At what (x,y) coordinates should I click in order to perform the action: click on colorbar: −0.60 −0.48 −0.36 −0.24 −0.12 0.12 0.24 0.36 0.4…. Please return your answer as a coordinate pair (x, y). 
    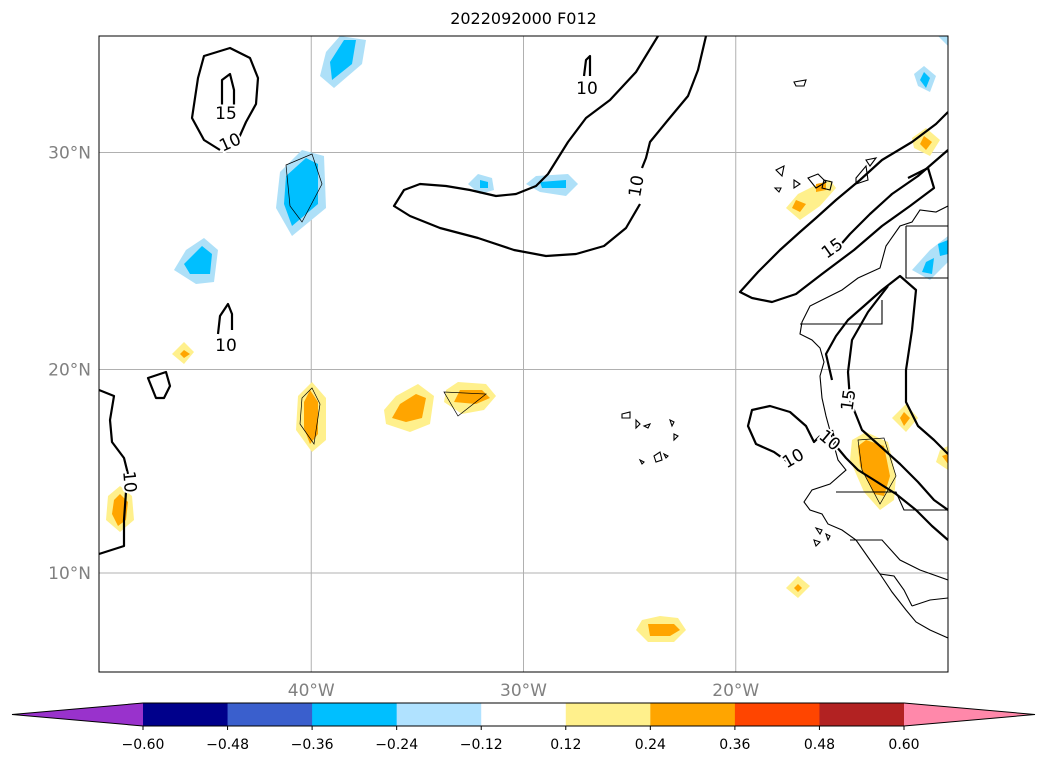
    Looking at the image, I should click on (523, 727).